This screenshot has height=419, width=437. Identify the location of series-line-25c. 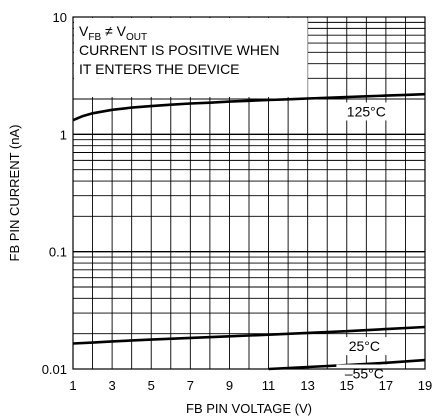
(249, 335).